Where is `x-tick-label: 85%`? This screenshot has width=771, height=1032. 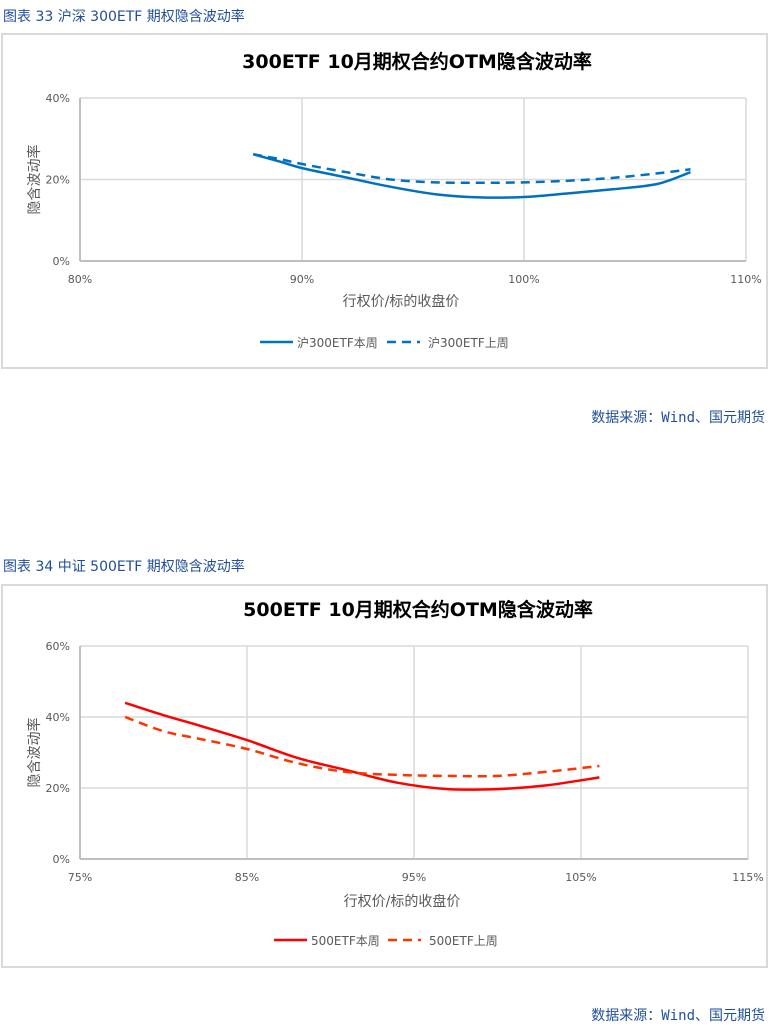
x-tick-label: 85% is located at coordinates (247, 877).